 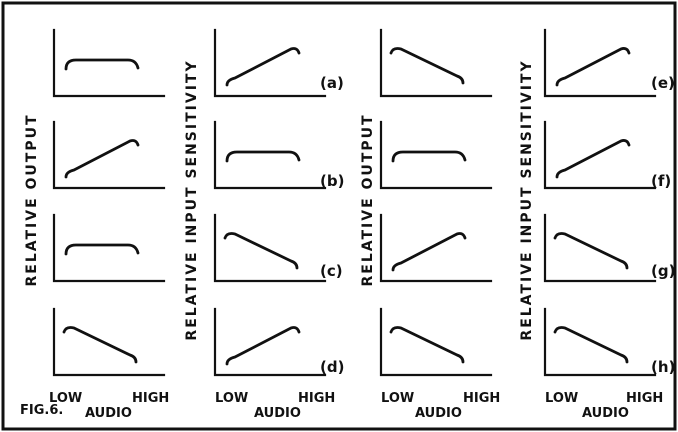 I want to click on plot-axes-r1-c1, so click(x=109, y=63).